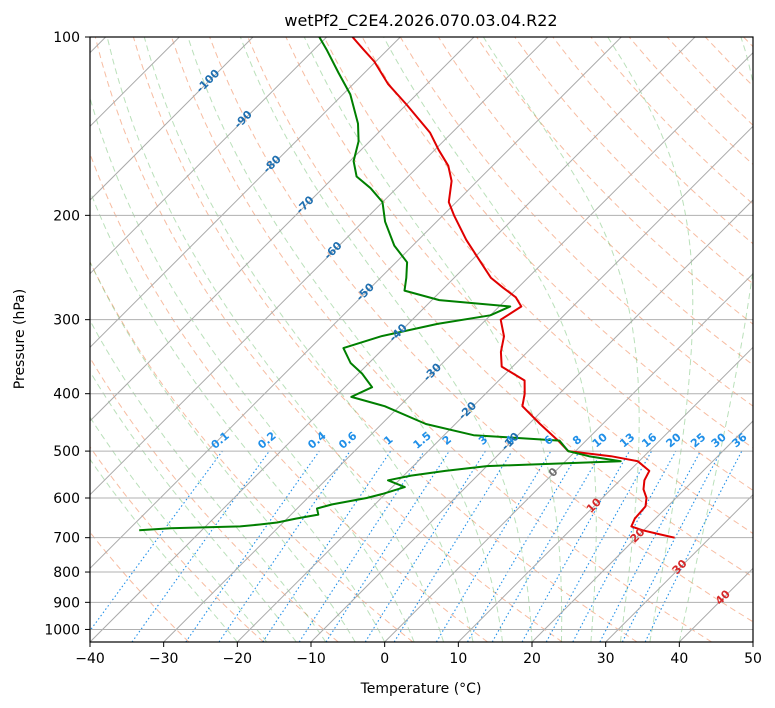  Describe the element at coordinates (418, 654) in the screenshot. I see `x-axis: −40 −30 −20 −10 0 10 20 30 40 50` at that location.